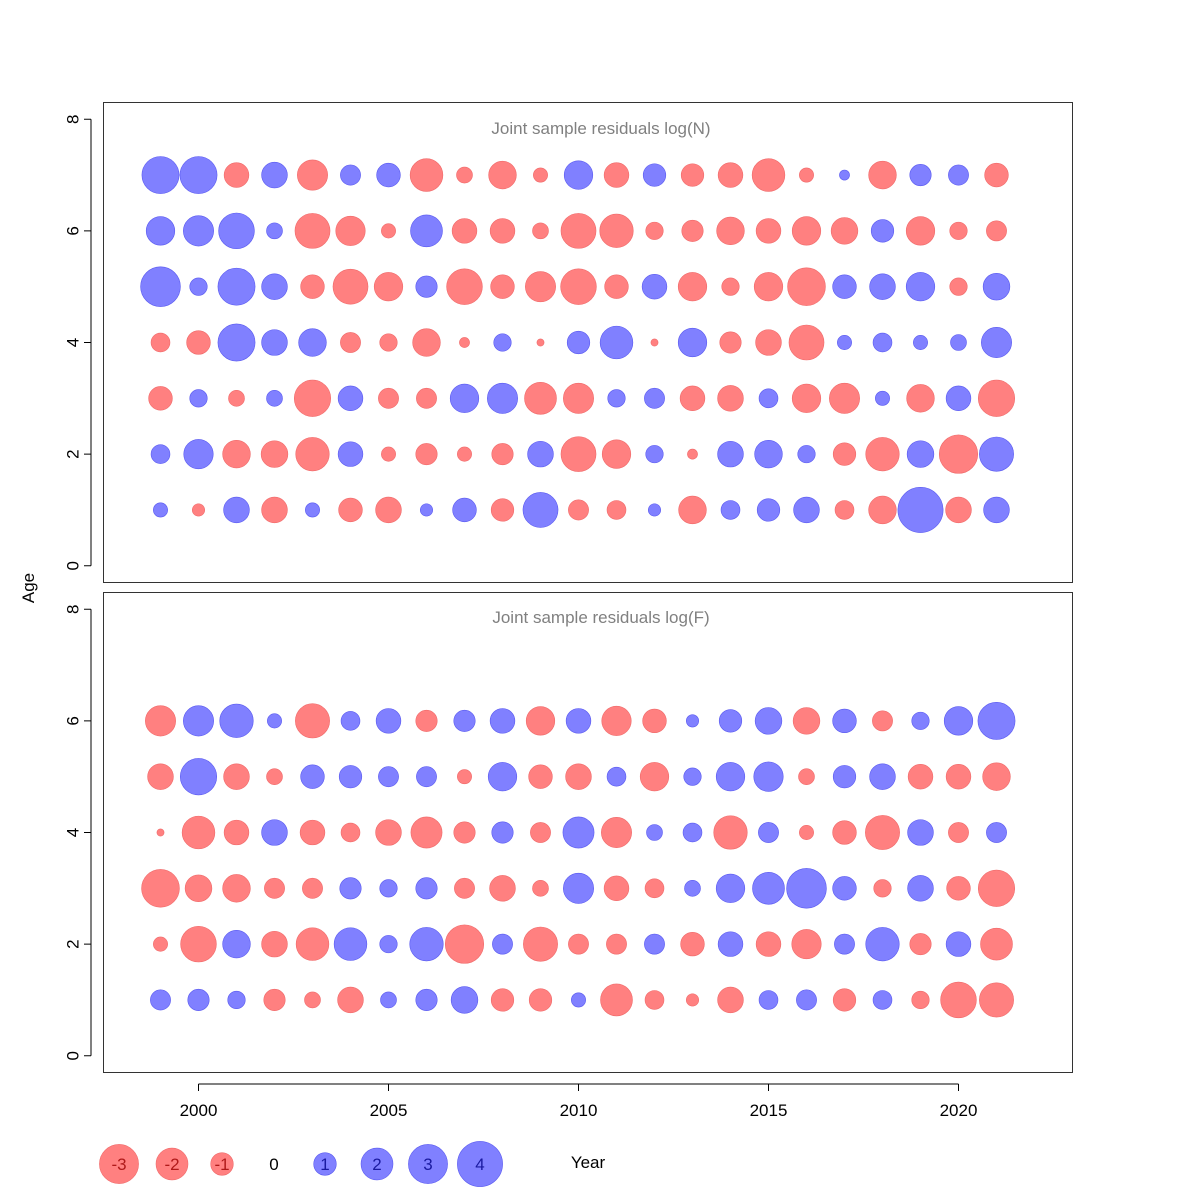 This screenshot has width=1200, height=1200. I want to click on y-tick-label: 2, so click(72, 453).